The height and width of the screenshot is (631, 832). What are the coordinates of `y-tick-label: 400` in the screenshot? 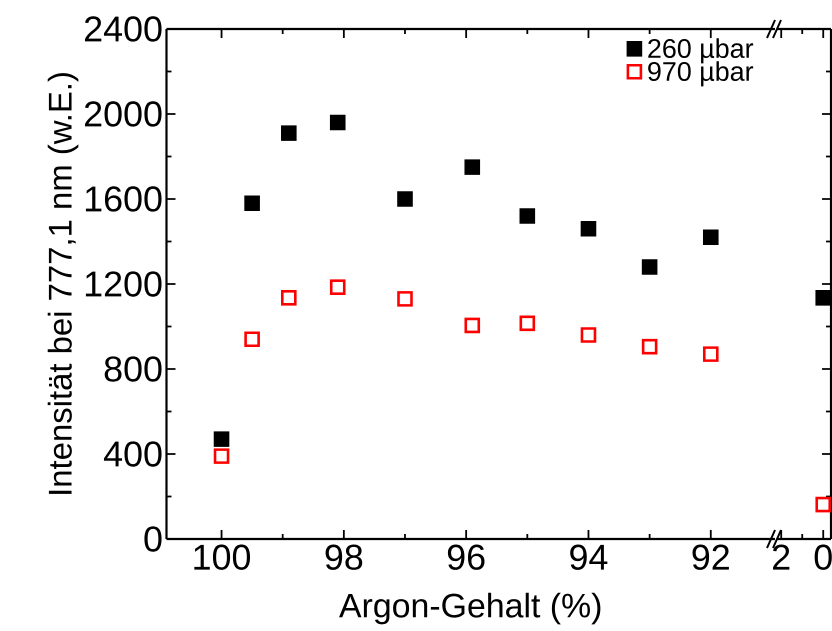 It's located at (133, 454).